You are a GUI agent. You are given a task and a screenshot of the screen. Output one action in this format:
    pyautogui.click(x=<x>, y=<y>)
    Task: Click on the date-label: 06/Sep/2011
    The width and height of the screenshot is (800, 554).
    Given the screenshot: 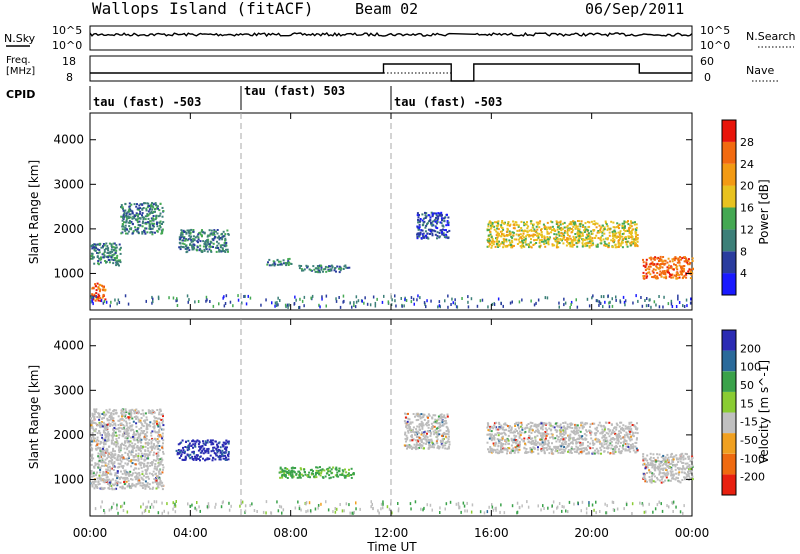 What is the action you would take?
    pyautogui.click(x=634, y=9)
    